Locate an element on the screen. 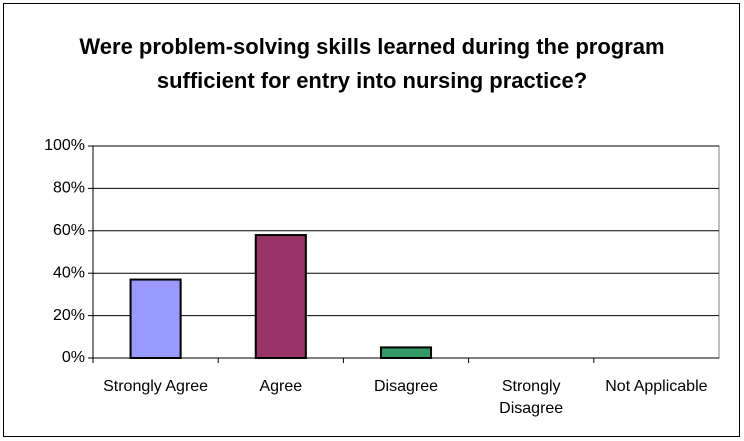 The width and height of the screenshot is (744, 441). y-tick-label: 100% is located at coordinates (64, 145).